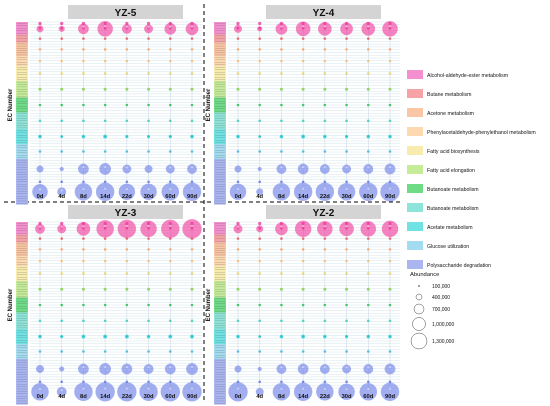 Image resolution: width=550 pixels, height=406 pixels. What do you see at coordinates (192, 397) in the screenshot?
I see `x-tick-label: 90d` at bounding box center [192, 397].